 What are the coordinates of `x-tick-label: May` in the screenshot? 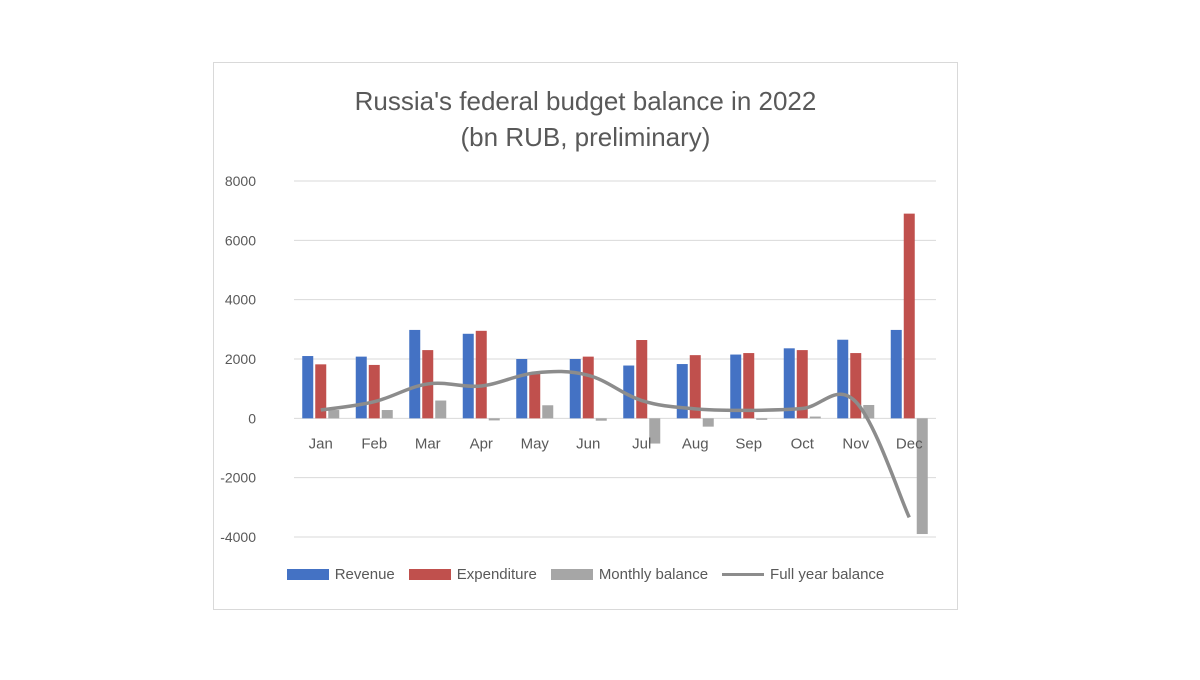 It's located at (535, 443).